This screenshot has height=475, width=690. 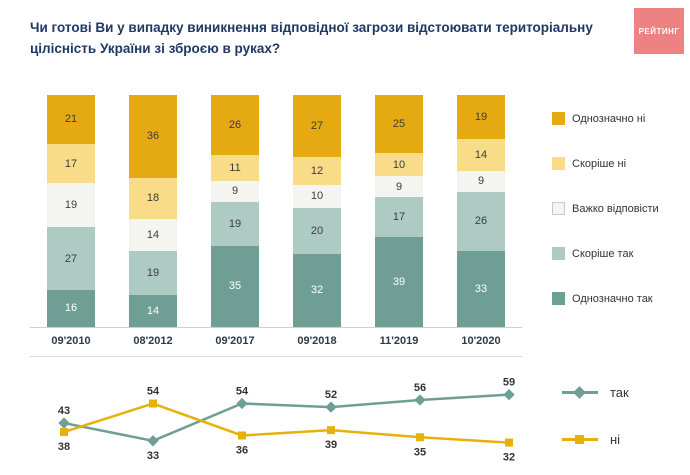 I want to click on rating-logo-text: РЕЙТИНГ, so click(x=659, y=31).